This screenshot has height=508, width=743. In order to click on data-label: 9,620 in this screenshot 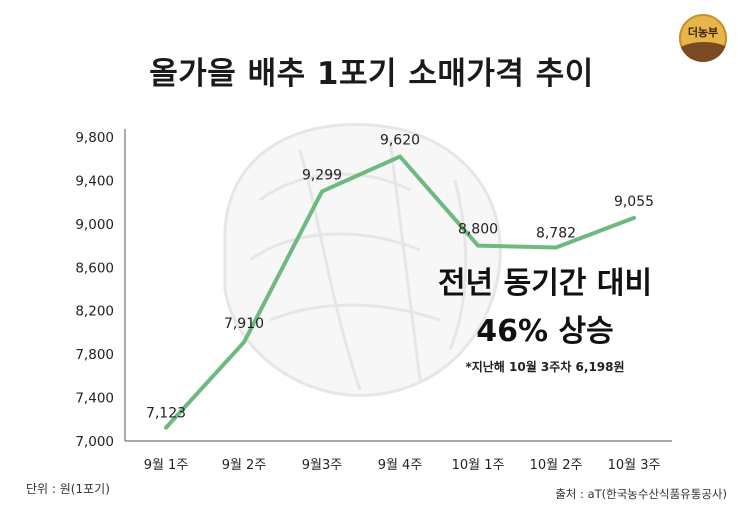, I will do `click(400, 141)`.